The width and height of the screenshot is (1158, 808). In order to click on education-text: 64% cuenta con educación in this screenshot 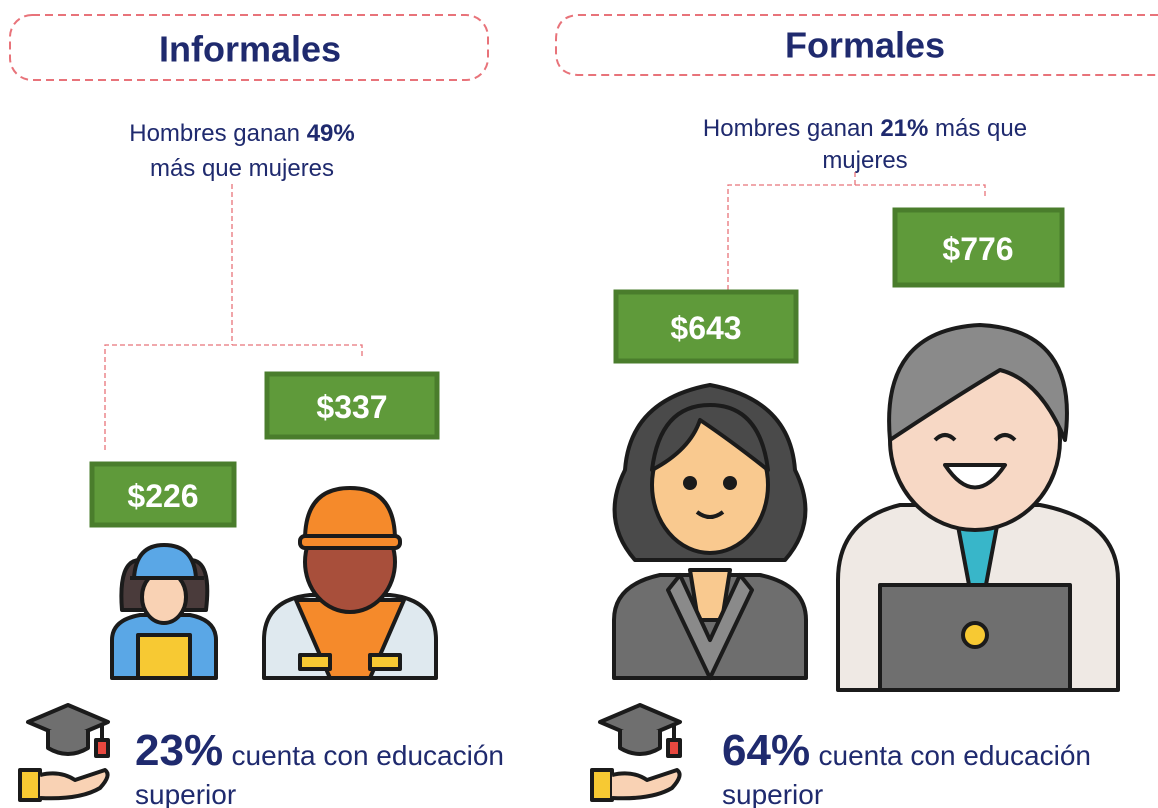, I will do `click(906, 750)`.